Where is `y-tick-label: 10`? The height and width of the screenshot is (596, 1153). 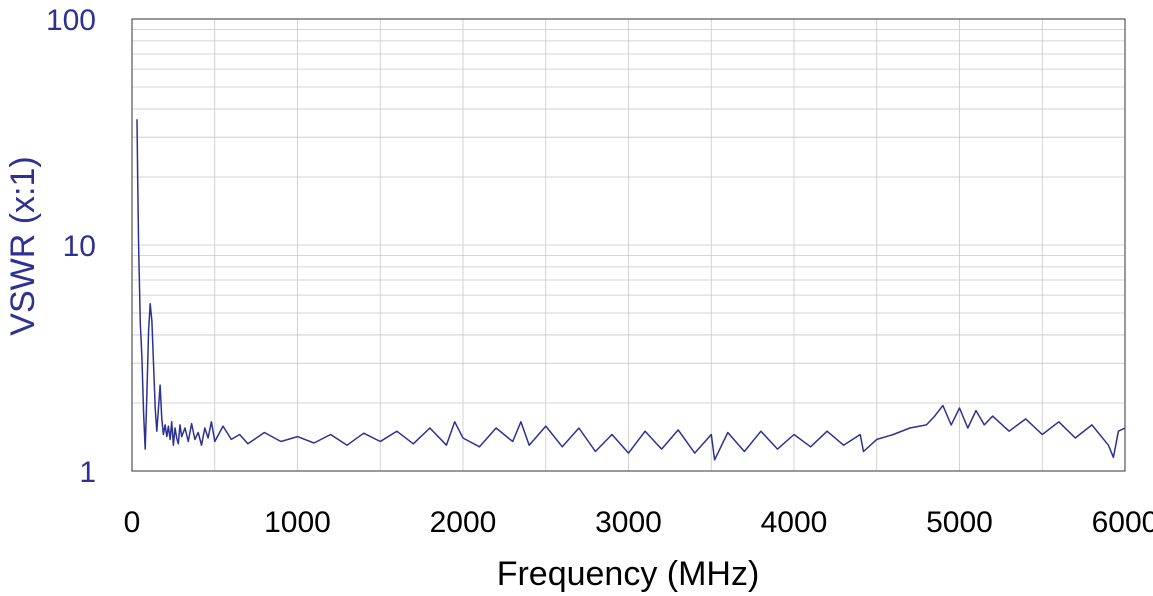 y-tick-label: 10 is located at coordinates (79, 246).